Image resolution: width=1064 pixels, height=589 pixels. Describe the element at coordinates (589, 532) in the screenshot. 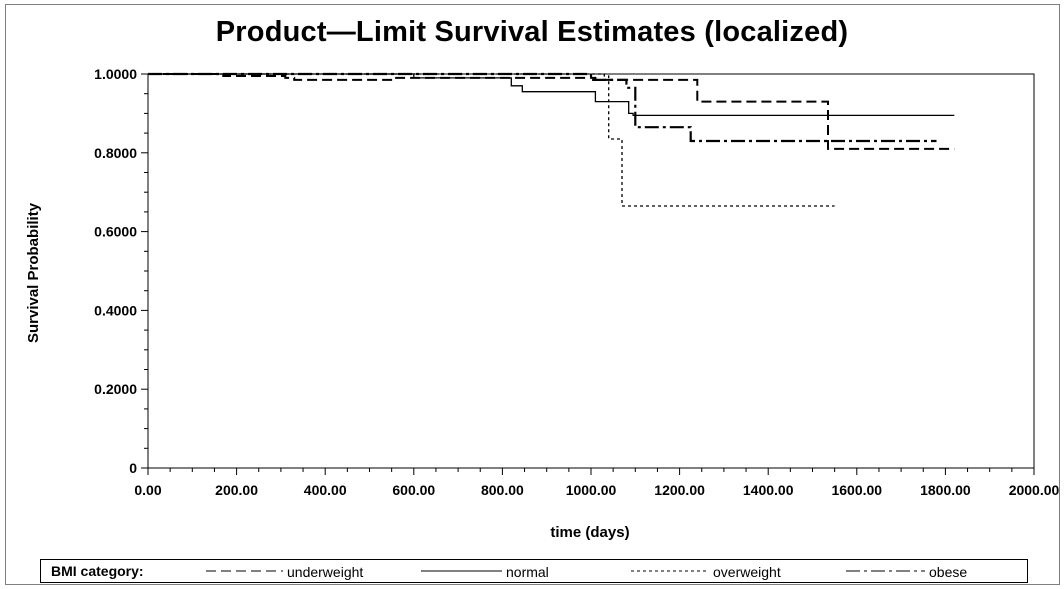

I see `x-axis-label: time (days)` at that location.